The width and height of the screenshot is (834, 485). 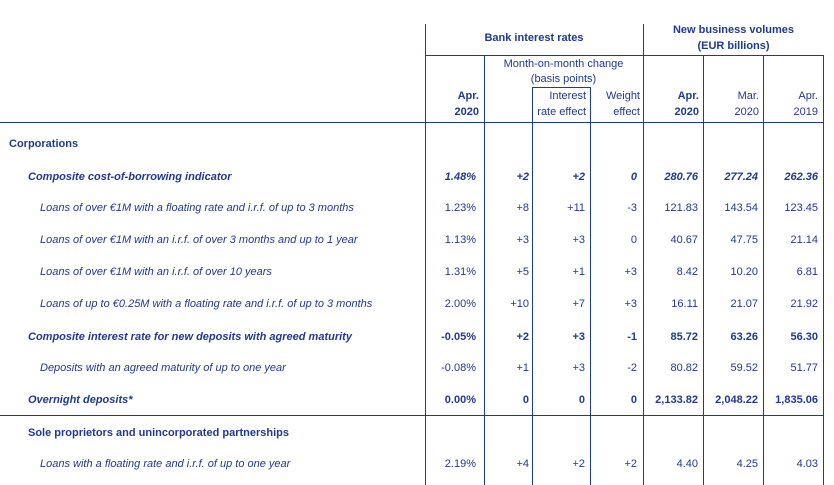 What do you see at coordinates (532, 286) in the screenshot?
I see `col-rule-interest` at bounding box center [532, 286].